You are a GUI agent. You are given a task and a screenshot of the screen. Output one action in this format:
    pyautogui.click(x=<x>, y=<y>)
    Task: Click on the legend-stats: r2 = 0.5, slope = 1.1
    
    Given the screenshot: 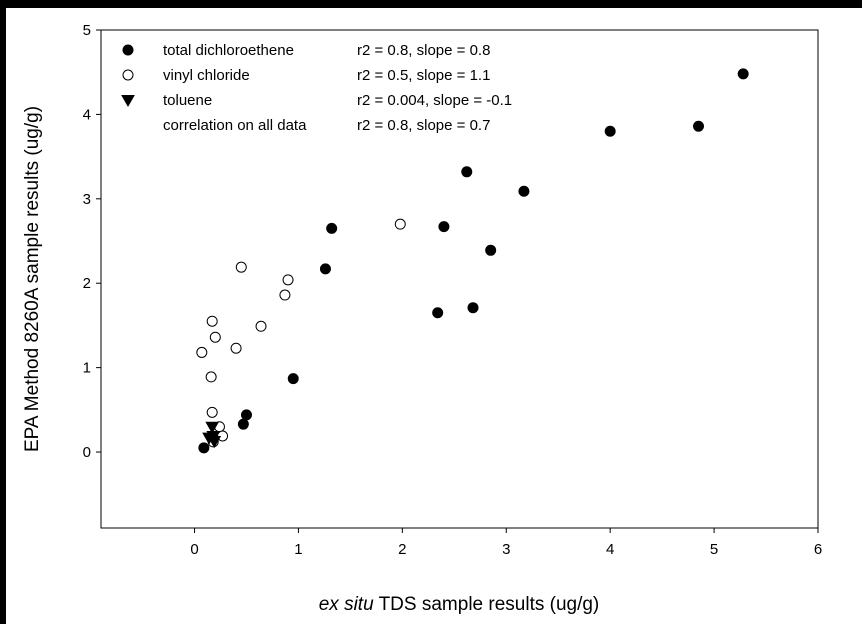 What is the action you would take?
    pyautogui.click(x=423, y=75)
    